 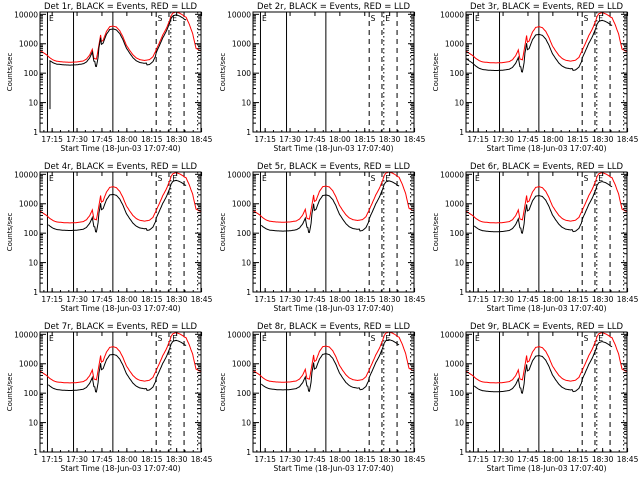 What do you see at coordinates (121, 167) in the screenshot?
I see `panel-title: Det 4r, BLACK = Events, RED = LLD` at bounding box center [121, 167].